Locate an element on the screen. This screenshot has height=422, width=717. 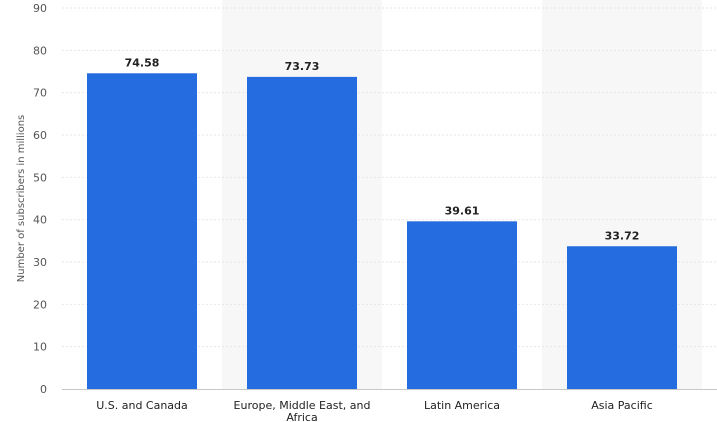
y-tick-label: 90 is located at coordinates (40, 8).